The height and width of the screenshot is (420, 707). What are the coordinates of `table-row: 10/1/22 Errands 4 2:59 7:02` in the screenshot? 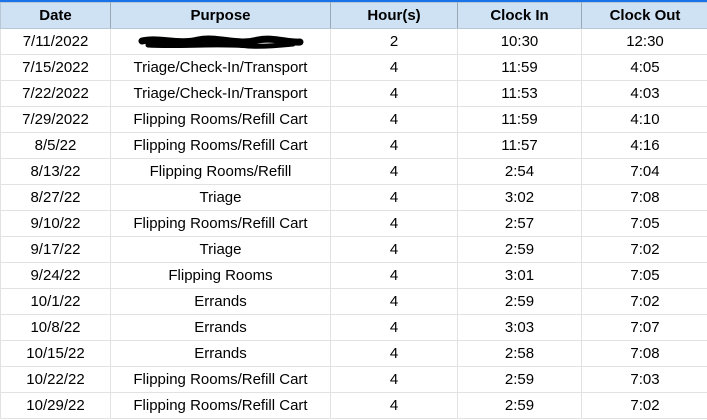 It's located at (353, 301).